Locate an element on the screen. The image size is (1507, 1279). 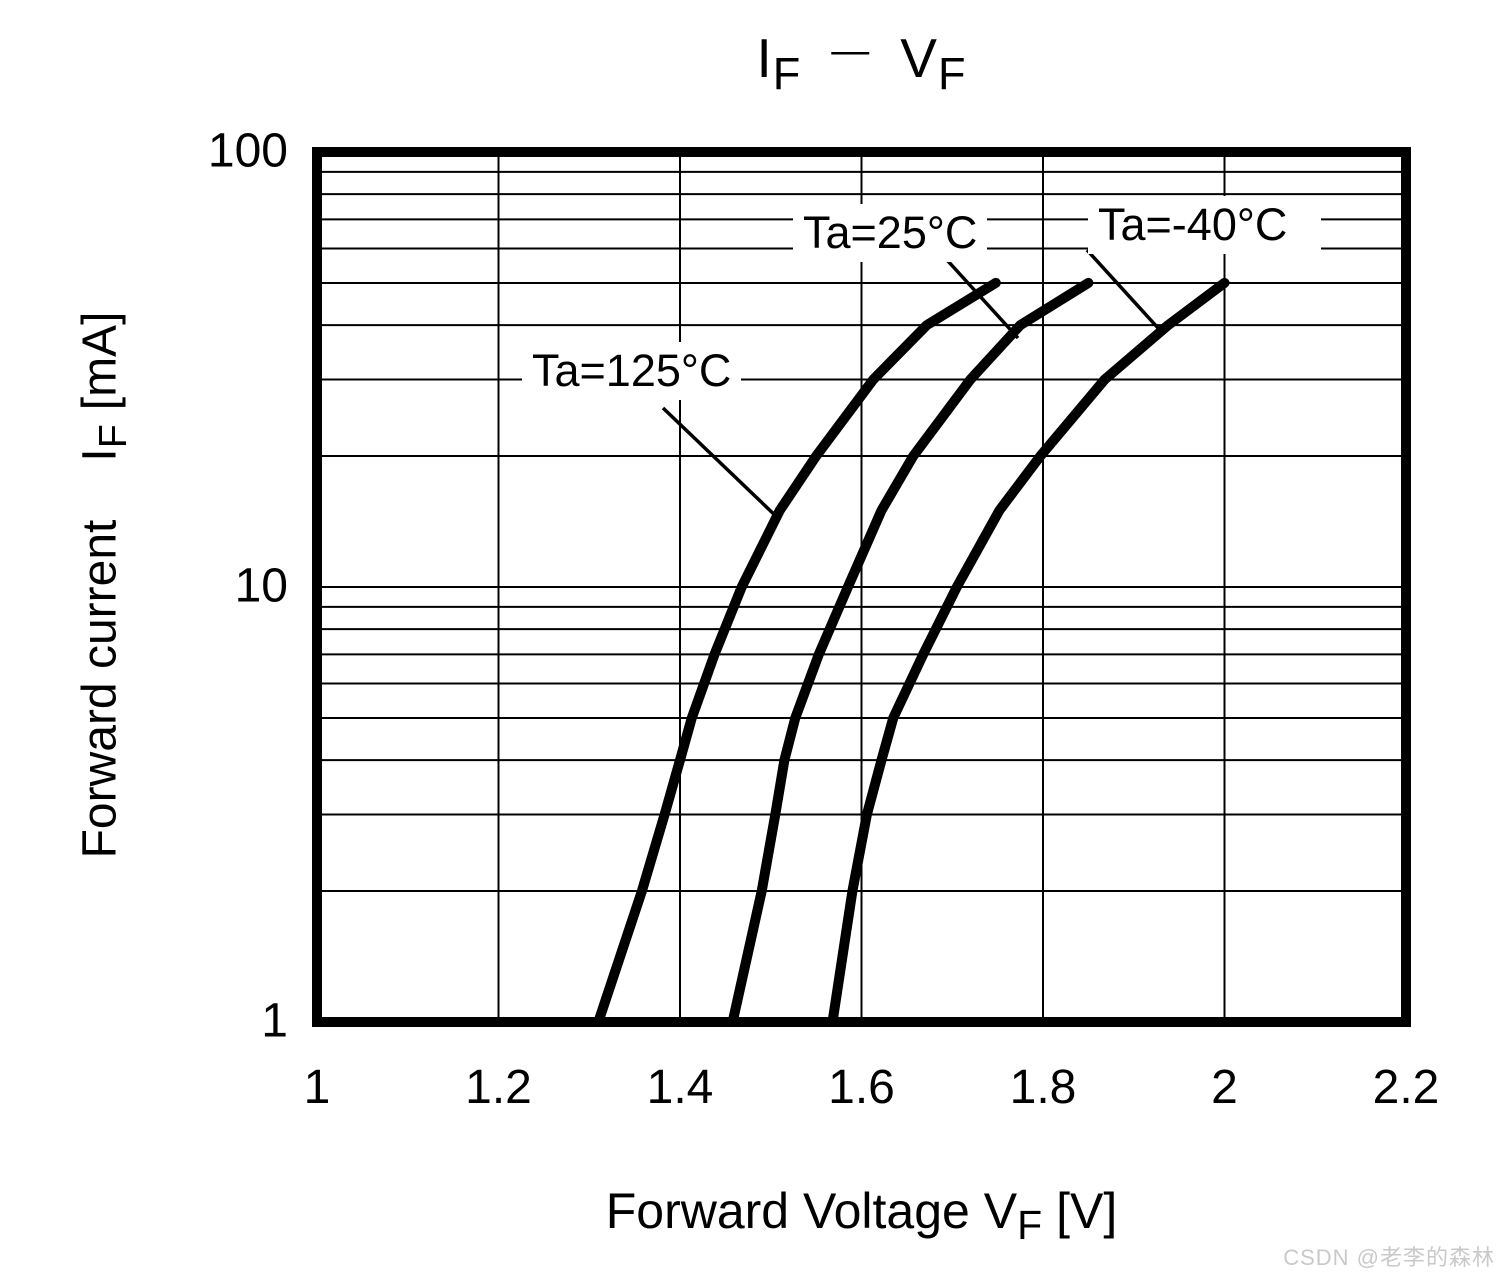
x-tick-label: 2.2 is located at coordinates (1406, 1087).